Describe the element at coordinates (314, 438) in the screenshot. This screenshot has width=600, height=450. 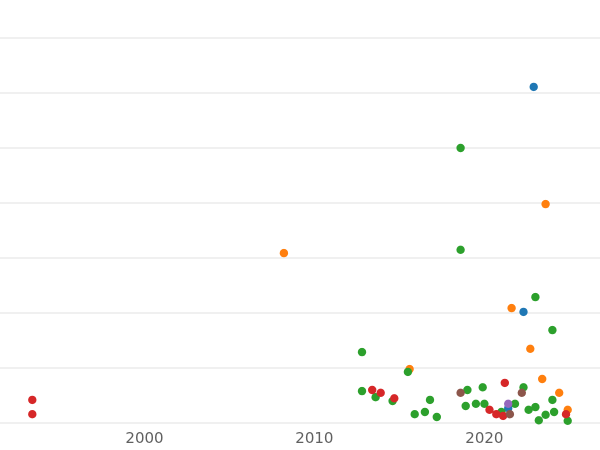
I see `x-tick-label: 2010` at that location.